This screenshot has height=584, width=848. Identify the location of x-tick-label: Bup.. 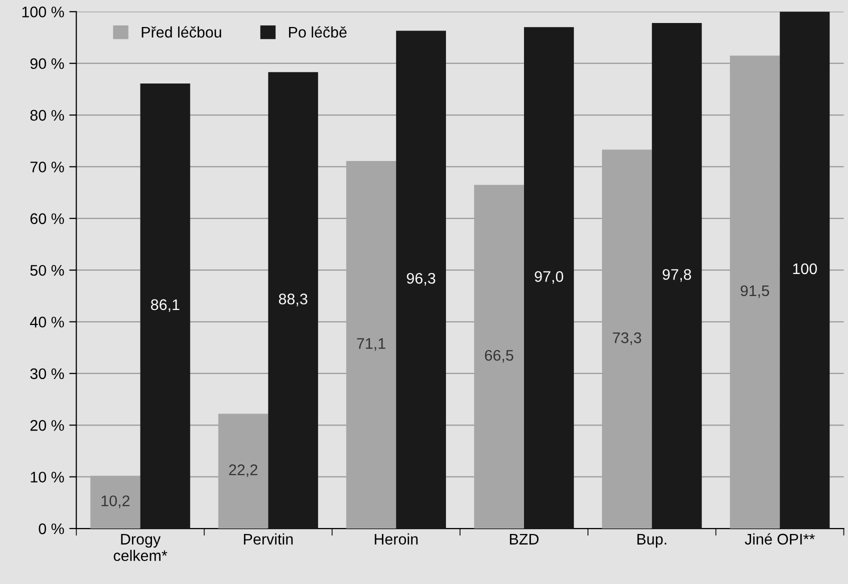
(651, 541).